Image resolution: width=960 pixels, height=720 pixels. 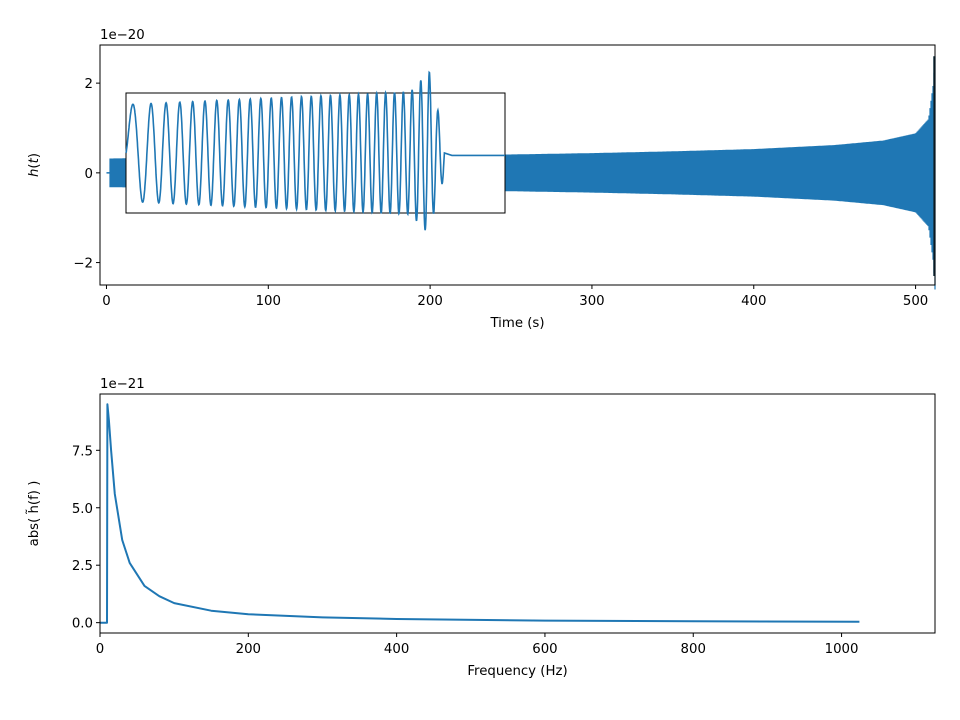 What do you see at coordinates (517, 671) in the screenshot?
I see `frequency-x-axis-label: Frequency (Hz)` at bounding box center [517, 671].